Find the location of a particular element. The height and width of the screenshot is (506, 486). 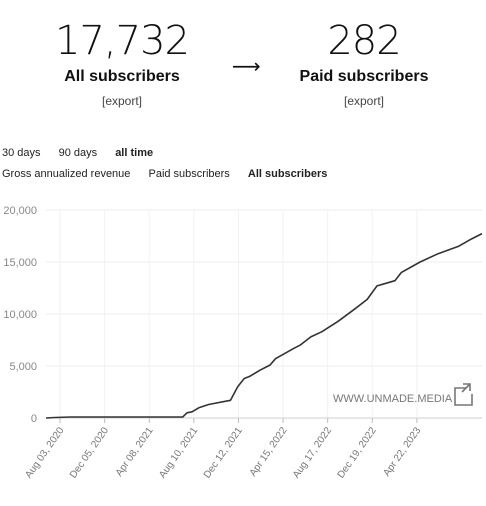

x-tick-label: Apr 15, 2022 is located at coordinates (269, 452).